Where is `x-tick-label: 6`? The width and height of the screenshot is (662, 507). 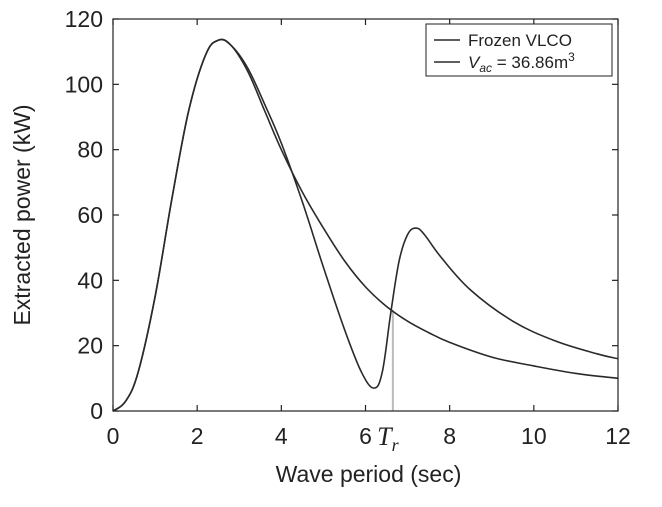 x-tick-label: 6 is located at coordinates (365, 436).